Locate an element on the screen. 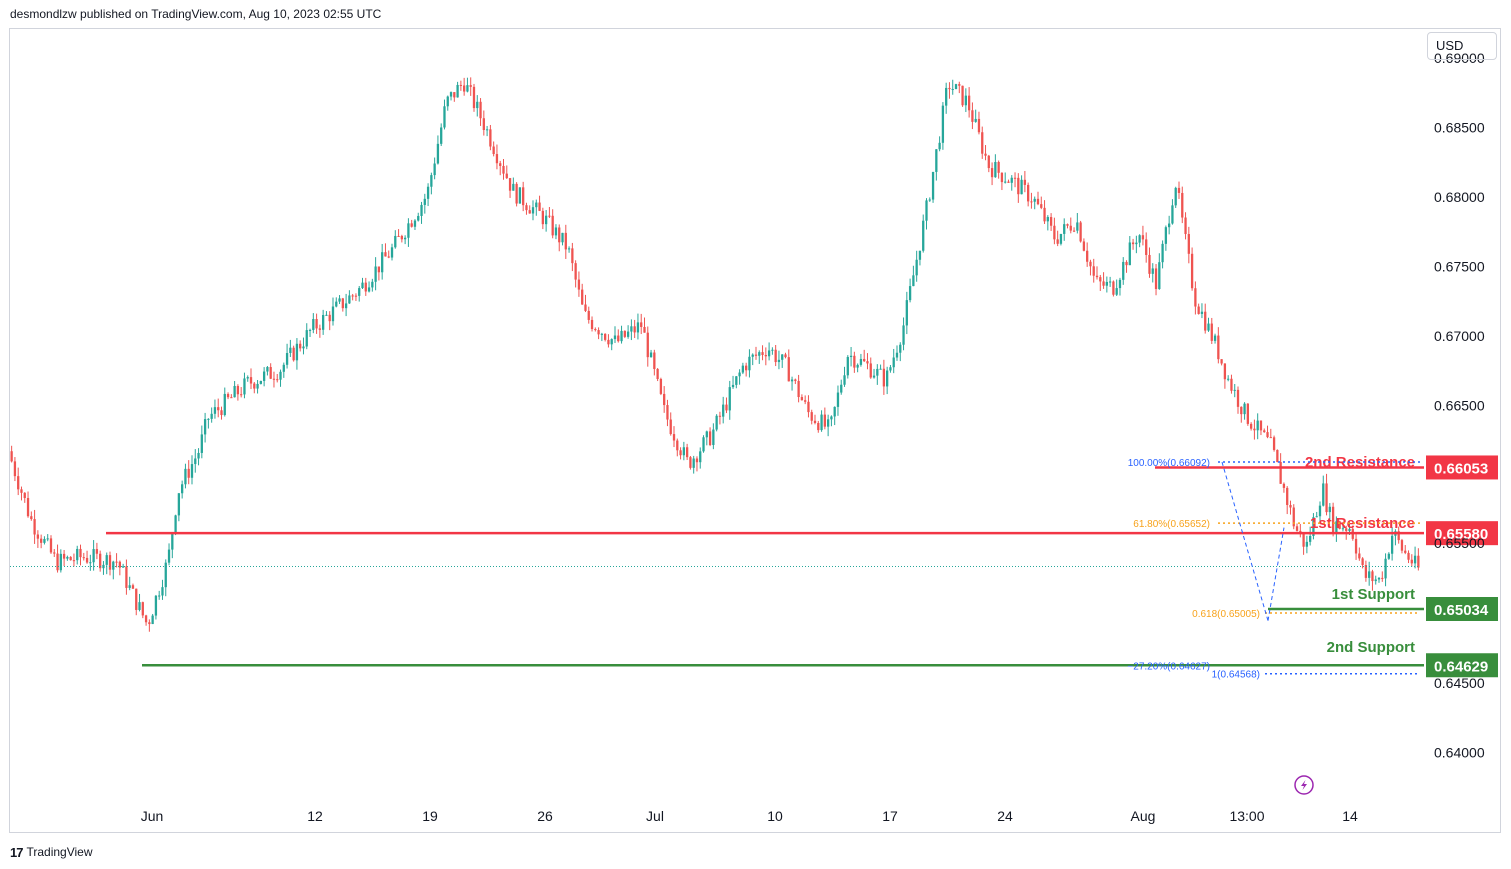  tradingview-logo-icon: 17 is located at coordinates (17, 852).